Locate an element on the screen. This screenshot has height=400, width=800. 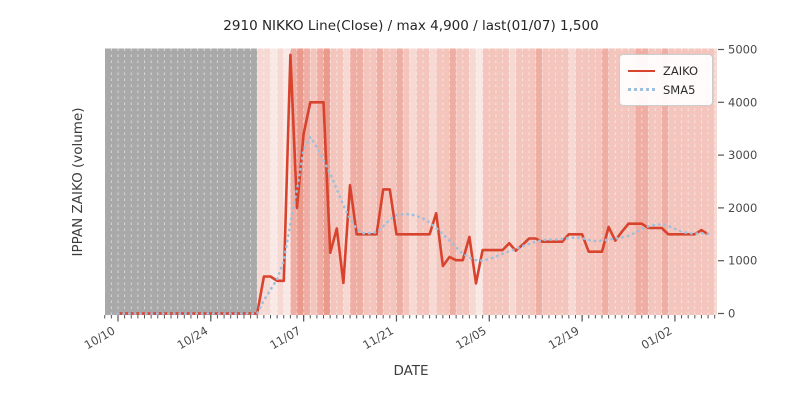
x-axis-label: DATE is located at coordinates (411, 371).